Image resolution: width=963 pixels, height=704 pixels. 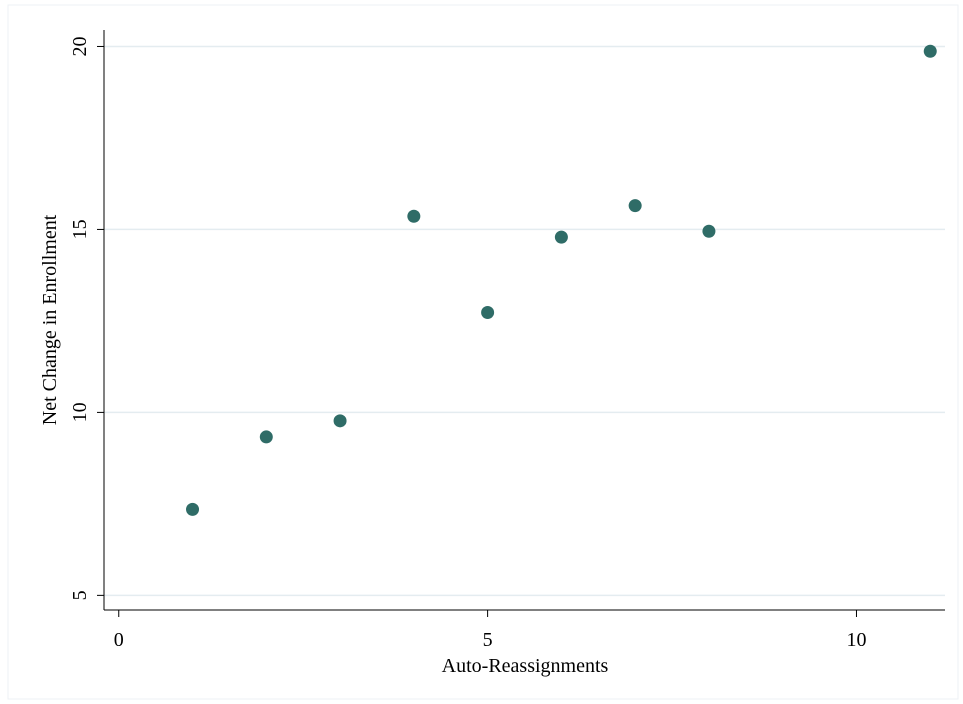 I want to click on x-tick-label: 0, so click(x=119, y=640).